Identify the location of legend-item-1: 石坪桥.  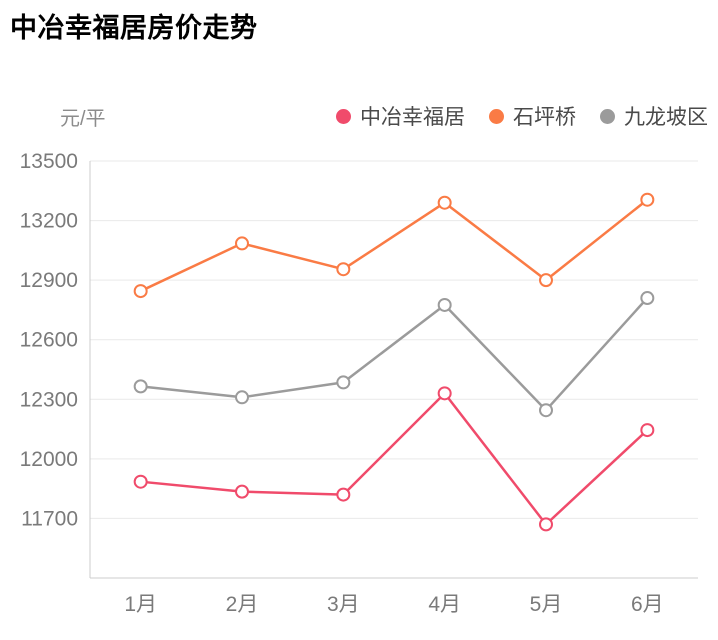
(532, 116).